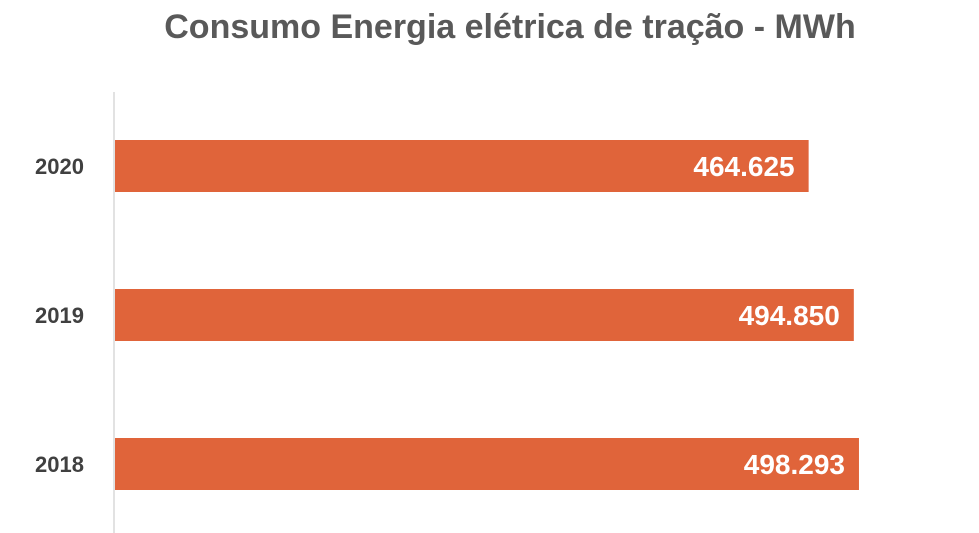 The width and height of the screenshot is (979, 533). Describe the element at coordinates (789, 315) in the screenshot. I see `data-label-2019: 494.850` at that location.